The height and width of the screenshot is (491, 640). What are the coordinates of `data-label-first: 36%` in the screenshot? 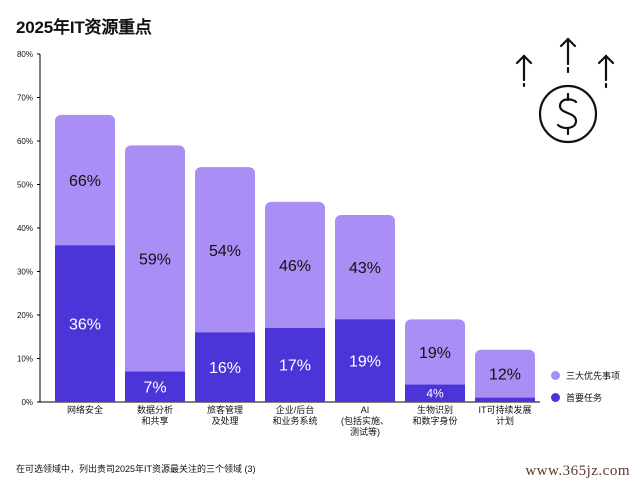 It's located at (85, 324).